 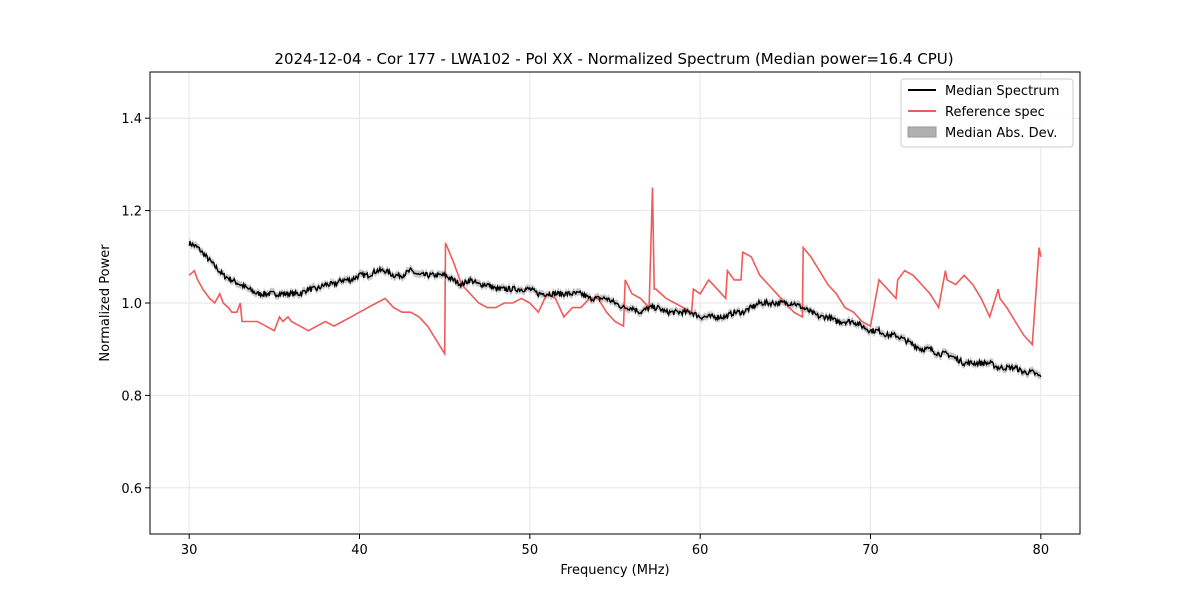 I want to click on x-tick-label: 40, so click(x=359, y=550).